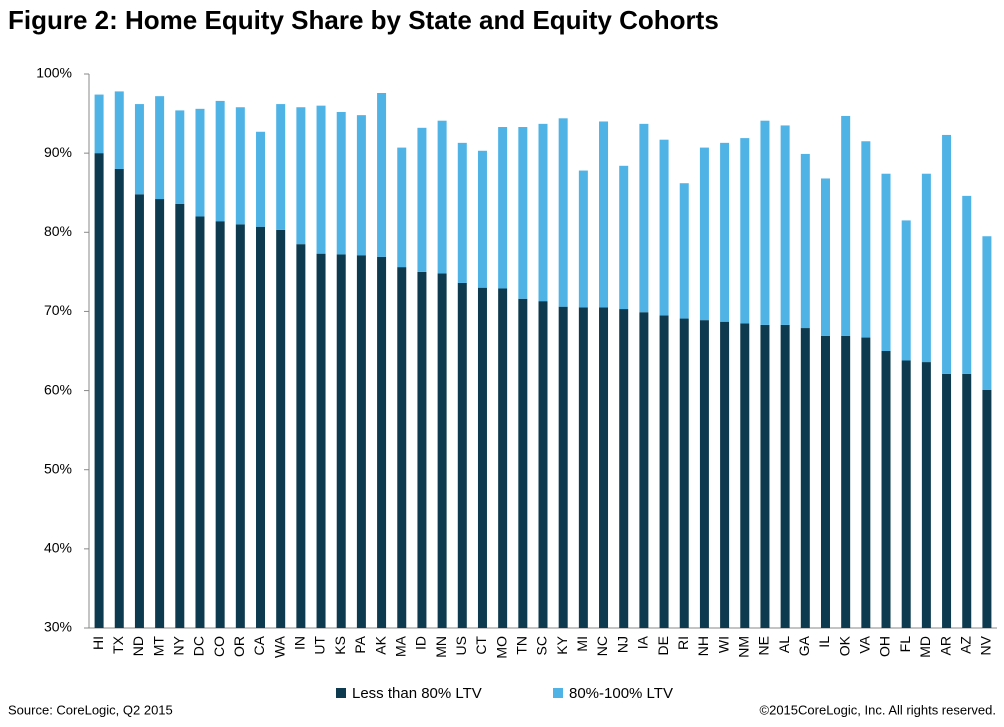  I want to click on x-tick-label: NM, so click(743, 647).